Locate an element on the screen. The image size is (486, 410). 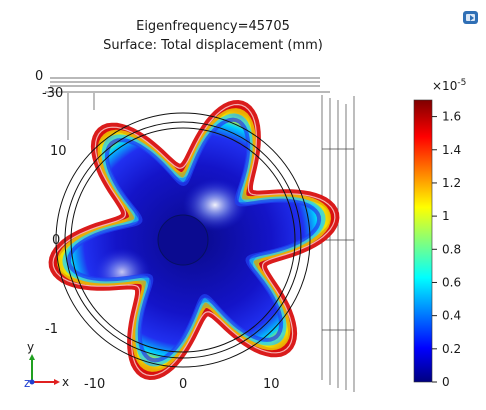
triad-z-label: z is located at coordinates (27, 383).